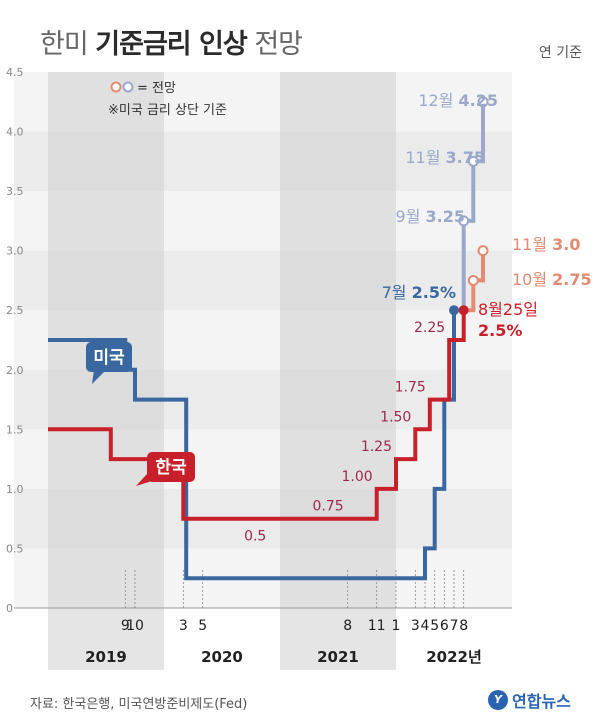 This screenshot has width=600, height=725. What do you see at coordinates (255, 536) in the screenshot?
I see `kr-data-label: 0.5` at bounding box center [255, 536].